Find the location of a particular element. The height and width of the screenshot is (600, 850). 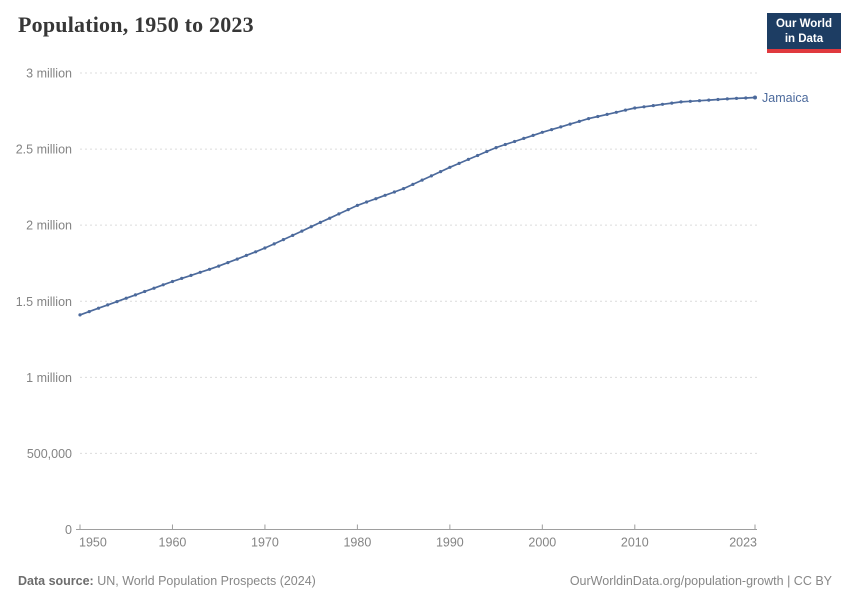

x-tick-label: 2010 is located at coordinates (635, 543).